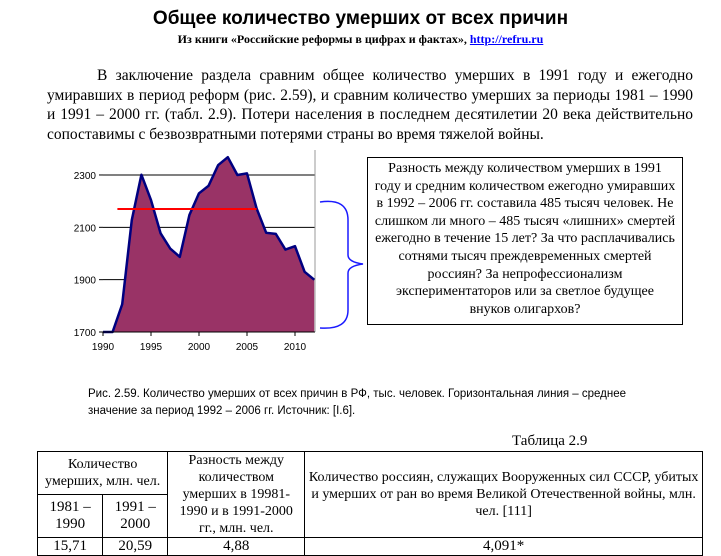  Describe the element at coordinates (85, 228) in the screenshot. I see `y-tick-label: 2100` at that location.